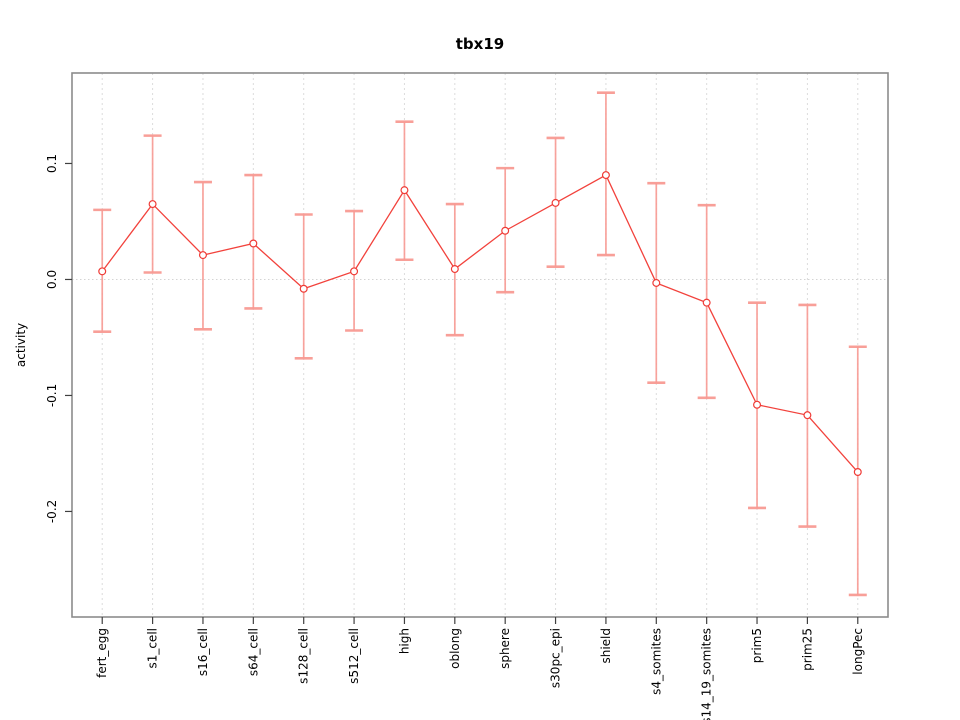  Describe the element at coordinates (656, 661) in the screenshot. I see `x-tick-label: s4_somites` at that location.